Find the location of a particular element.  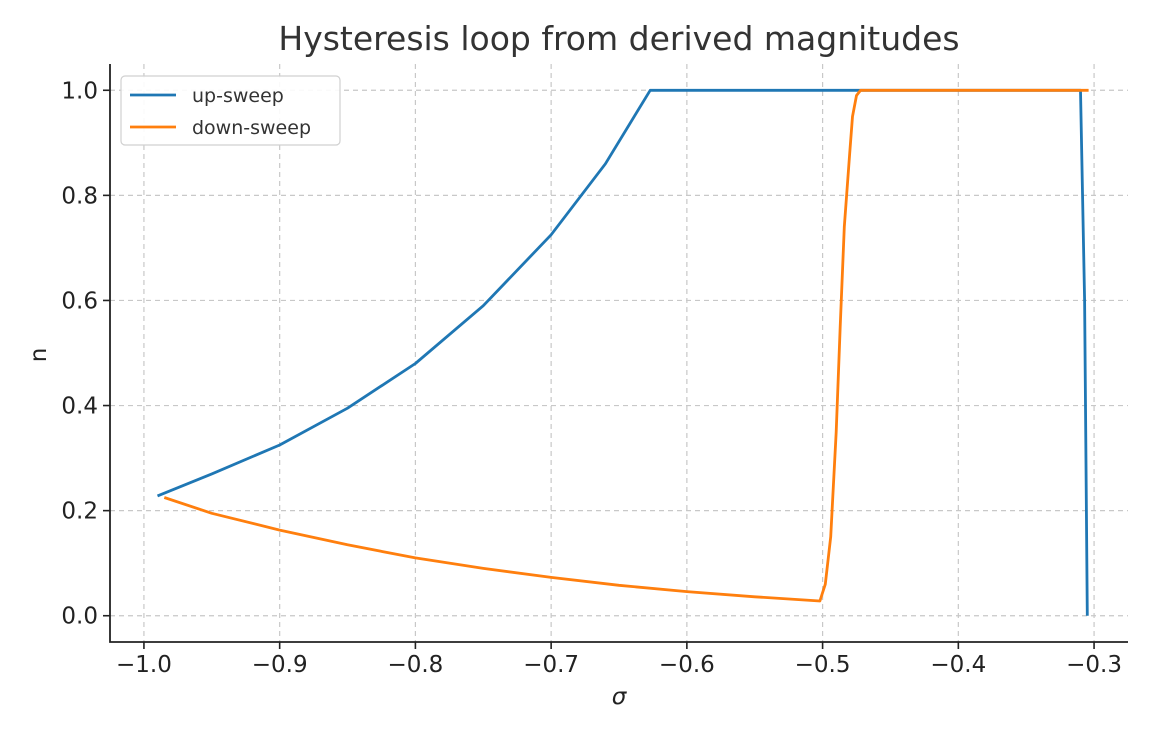

y-axis-label: n is located at coordinates (39, 355).